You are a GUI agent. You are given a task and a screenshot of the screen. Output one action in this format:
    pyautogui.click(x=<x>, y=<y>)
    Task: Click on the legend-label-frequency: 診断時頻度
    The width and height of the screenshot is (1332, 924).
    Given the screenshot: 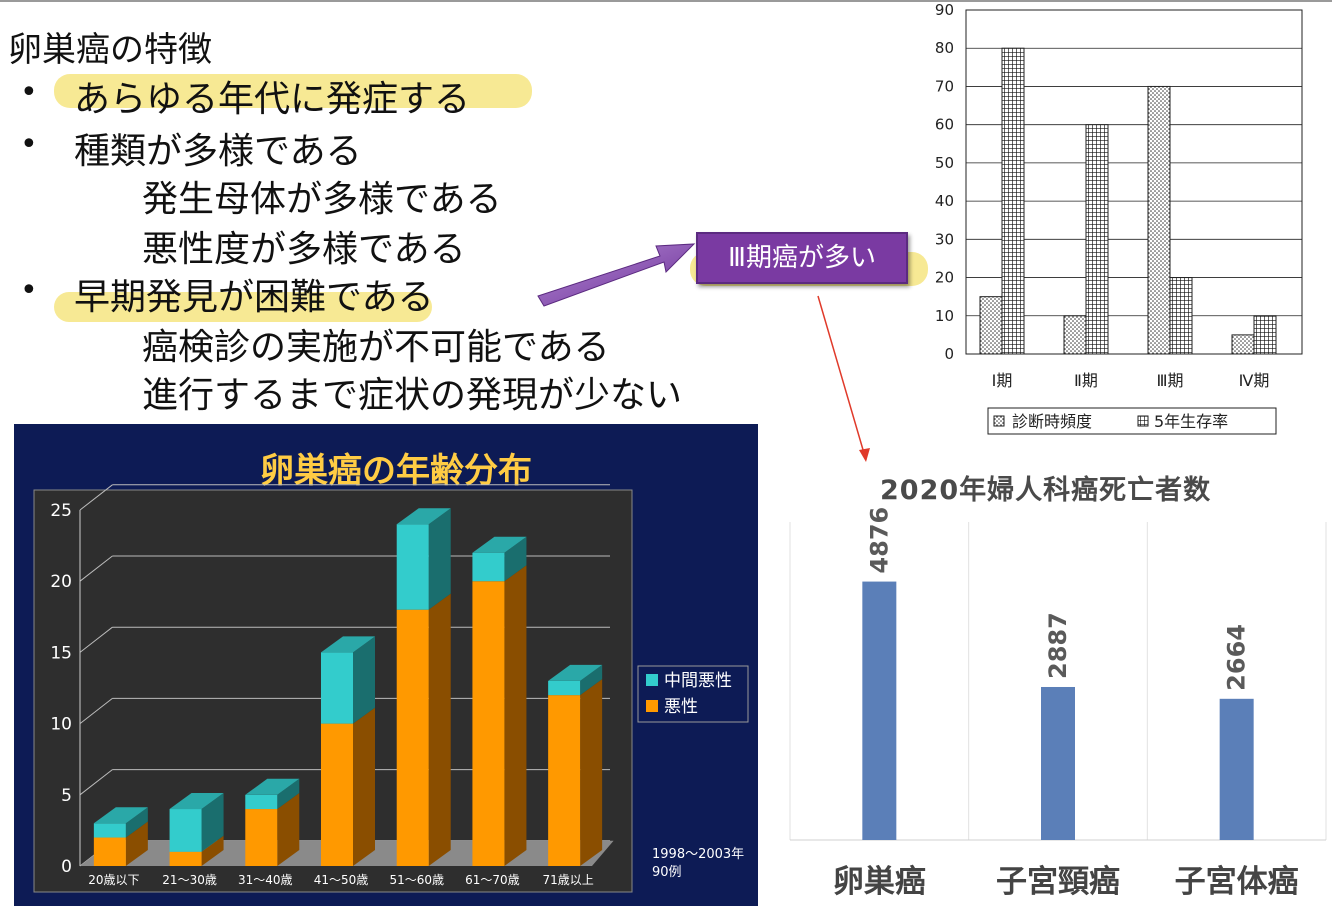 What is the action you would take?
    pyautogui.click(x=1052, y=421)
    